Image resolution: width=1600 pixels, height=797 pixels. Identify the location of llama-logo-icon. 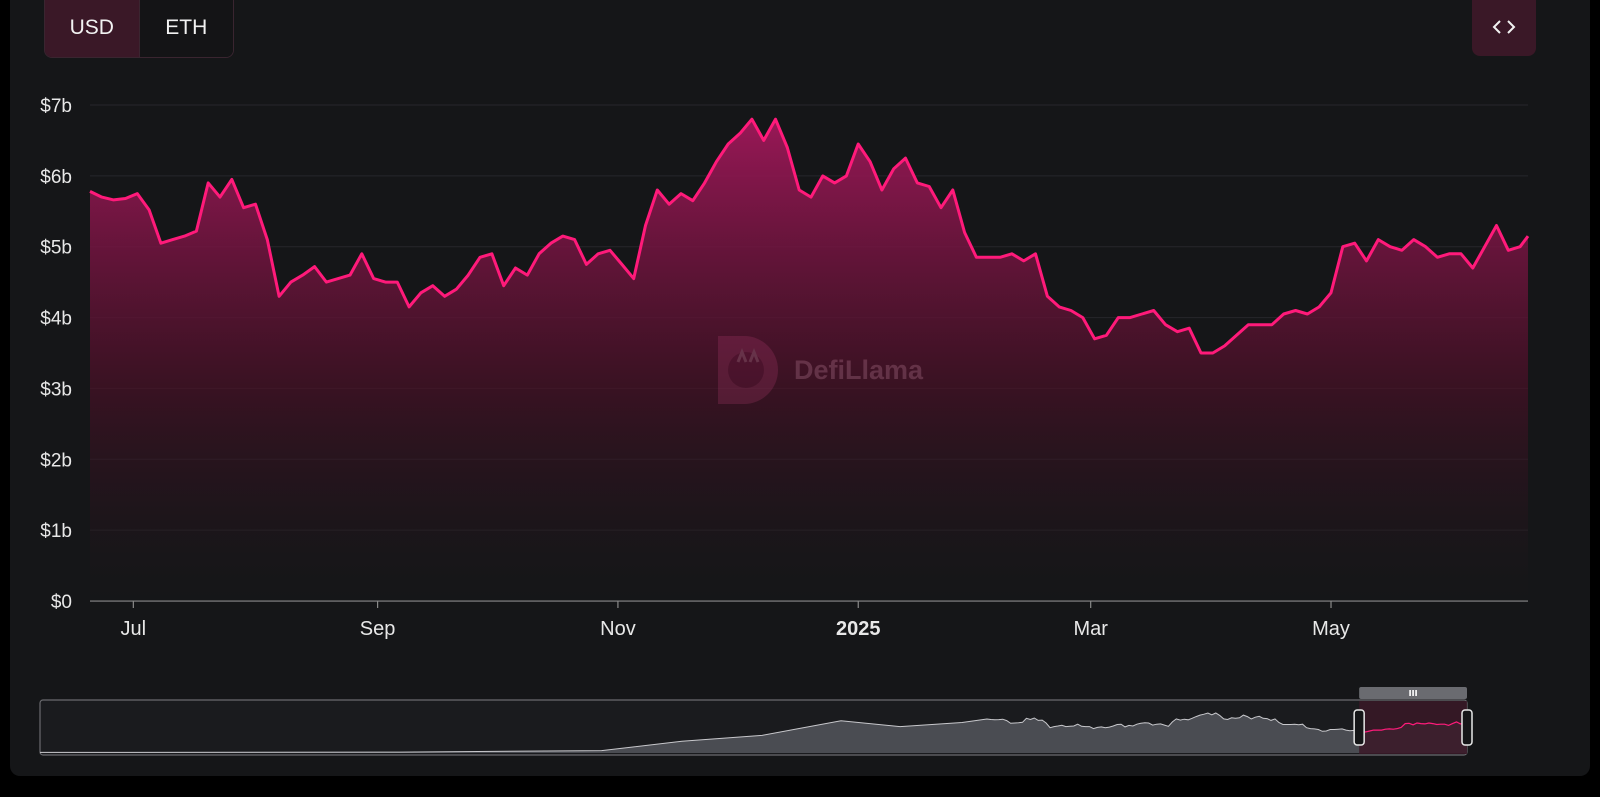
(748, 370).